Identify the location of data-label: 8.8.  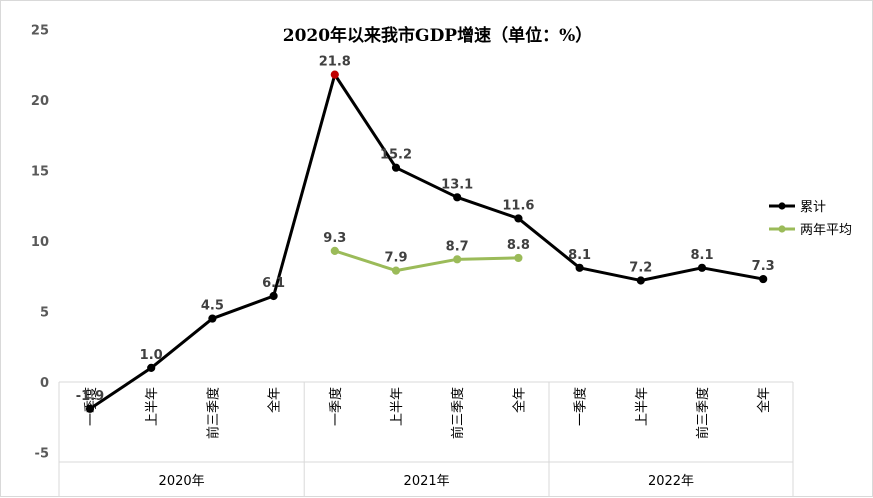
(518, 245).